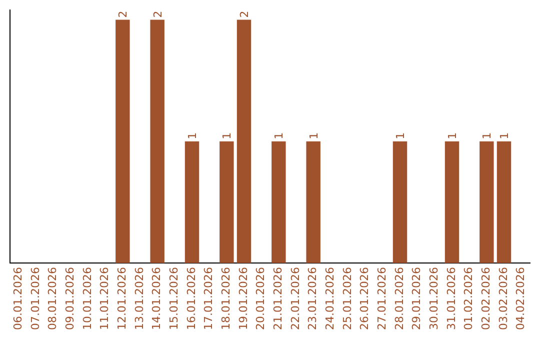  I want to click on x-tick-label: 28.01.2026, so click(399, 298).